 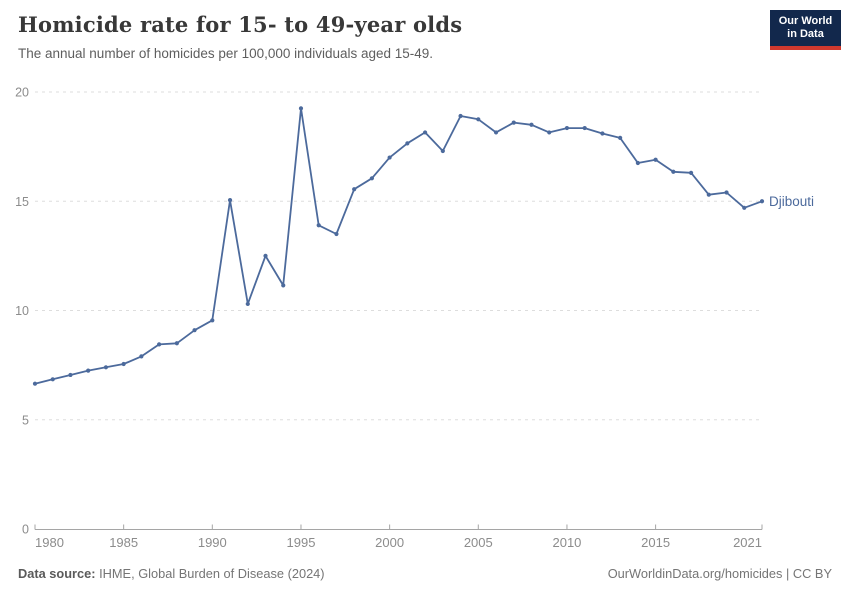 What do you see at coordinates (49, 542) in the screenshot?
I see `x-tick-label: 1980` at bounding box center [49, 542].